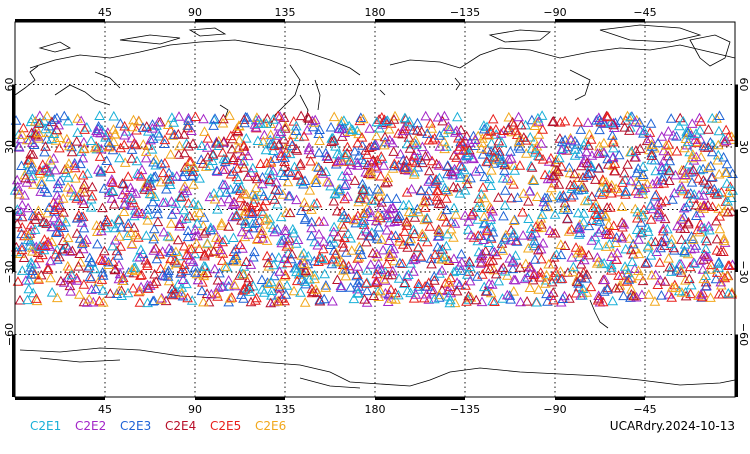 This screenshot has height=454, width=750. Describe the element at coordinates (743, 271) in the screenshot. I see `lat-tick-label-right: −30` at that location.